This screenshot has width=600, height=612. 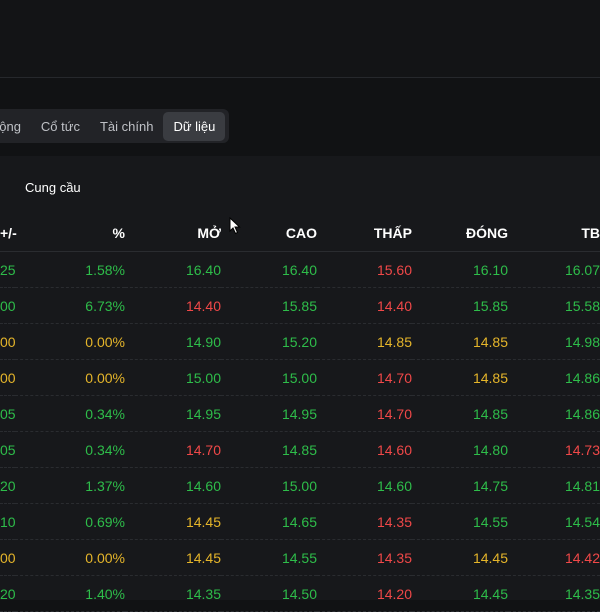 What do you see at coordinates (460, 485) in the screenshot?
I see `cell-close: 14.75` at bounding box center [460, 485].